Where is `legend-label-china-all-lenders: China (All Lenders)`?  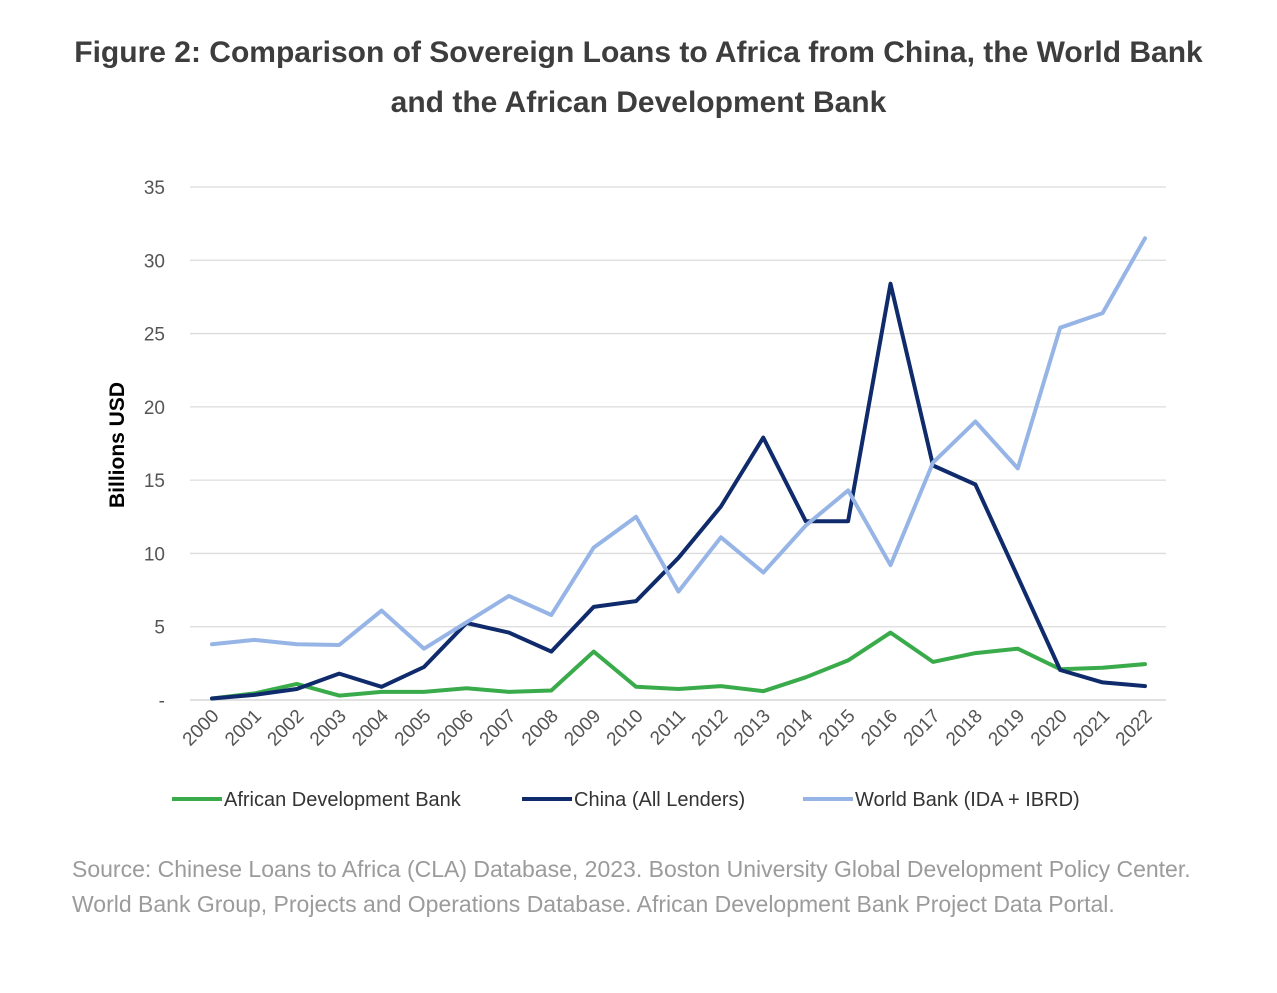 legend-label-china-all-lenders: China (All Lenders) is located at coordinates (659, 800).